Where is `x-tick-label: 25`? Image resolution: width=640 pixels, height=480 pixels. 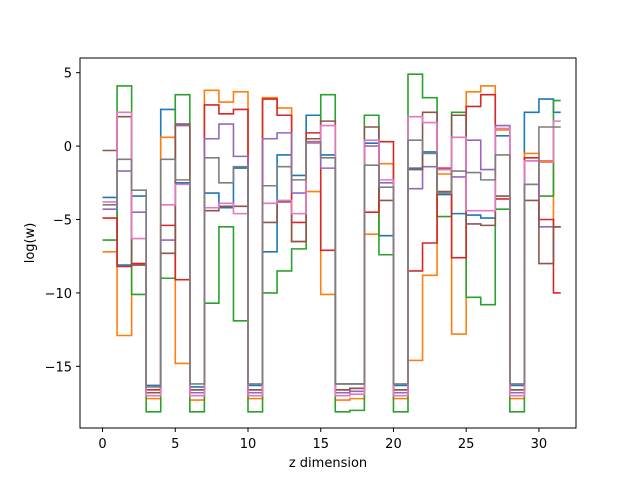
x-tick-label: 25 is located at coordinates (466, 444).